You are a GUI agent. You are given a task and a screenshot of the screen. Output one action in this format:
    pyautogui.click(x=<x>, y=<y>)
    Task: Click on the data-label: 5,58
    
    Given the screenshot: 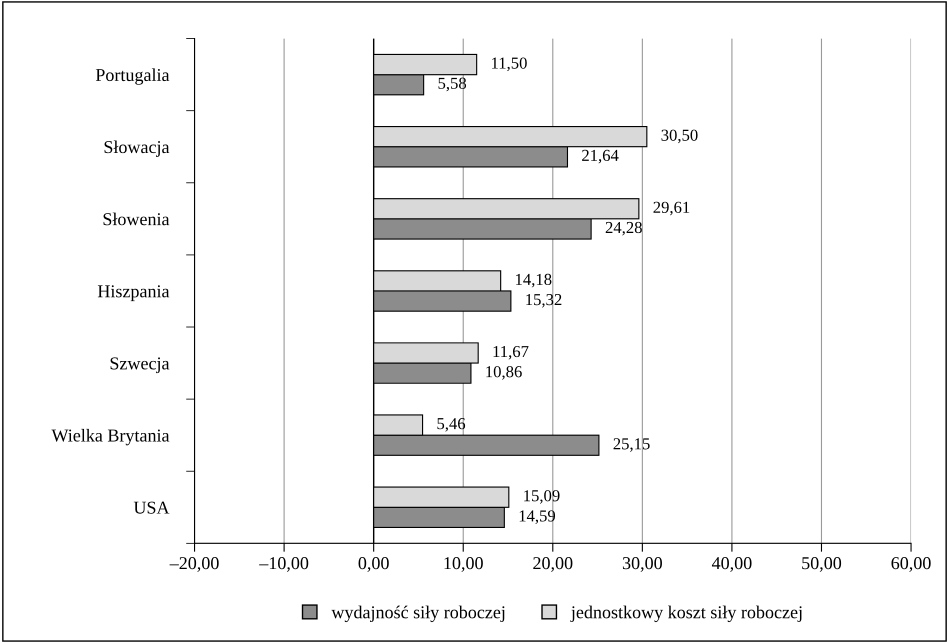 What is the action you would take?
    pyautogui.click(x=452, y=85)
    